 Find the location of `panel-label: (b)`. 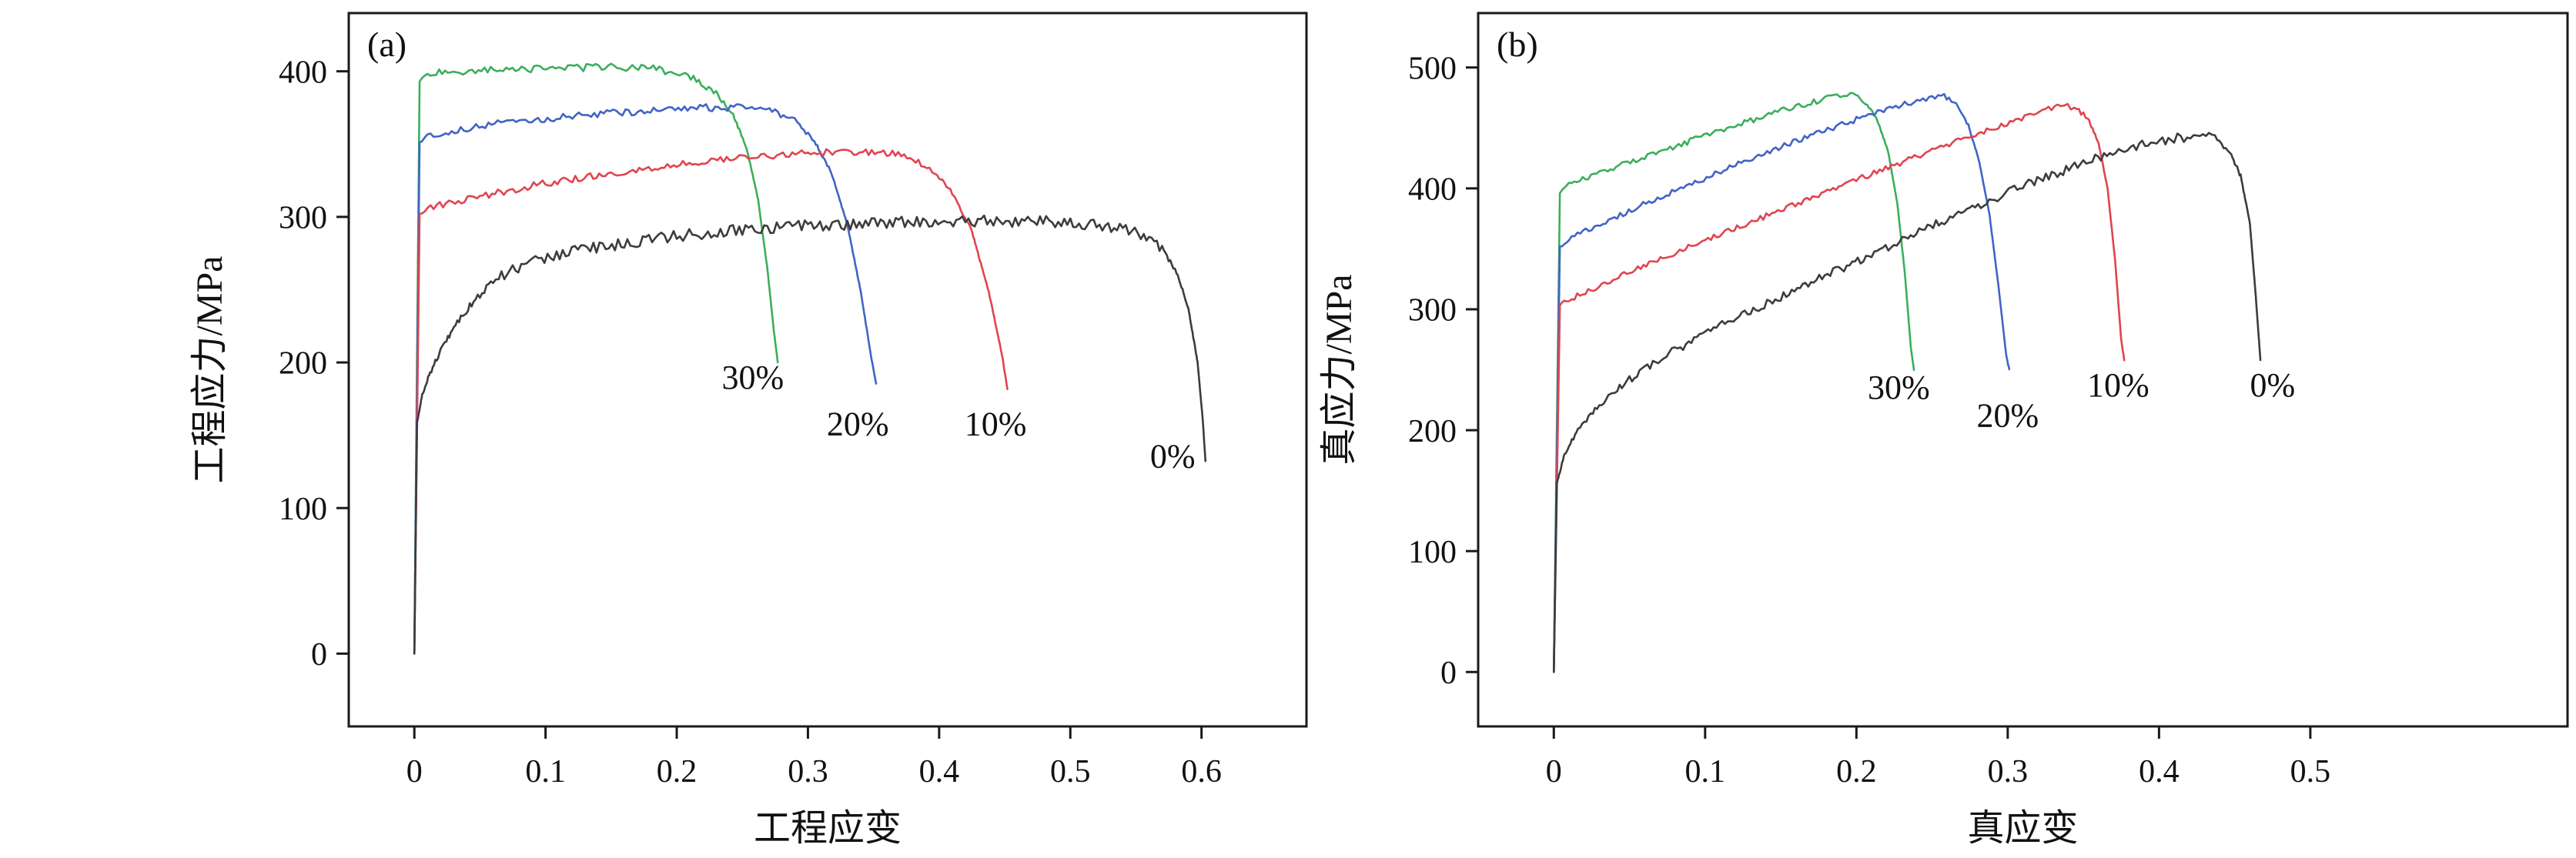

panel-label: (b) is located at coordinates (1517, 44).